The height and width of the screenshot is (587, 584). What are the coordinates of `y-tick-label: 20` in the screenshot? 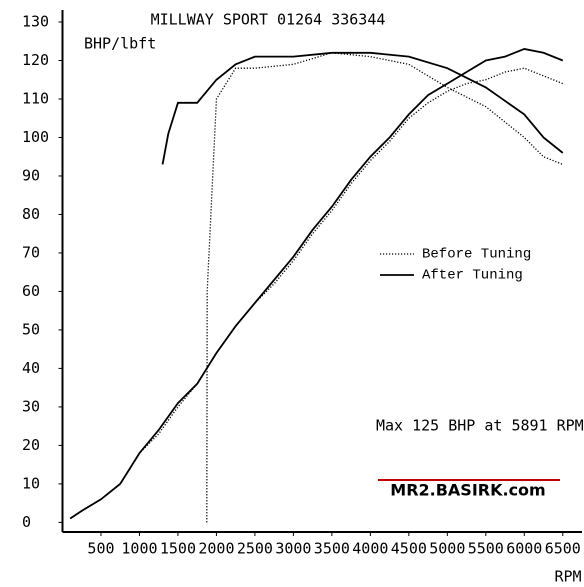 It's located at (31, 445).